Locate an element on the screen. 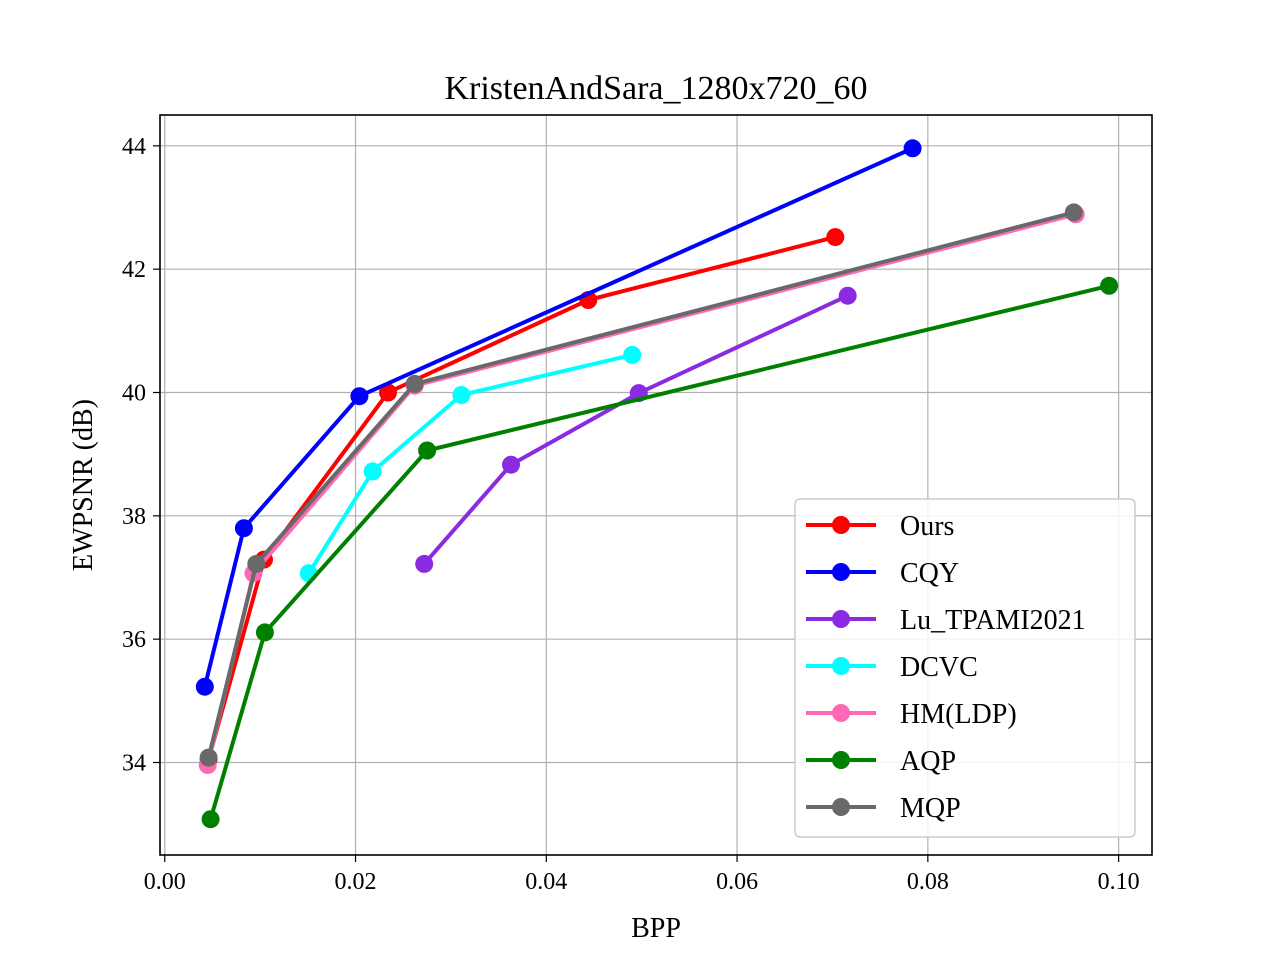 This screenshot has height=960, width=1280. y-tick-label: 42 is located at coordinates (134, 270).